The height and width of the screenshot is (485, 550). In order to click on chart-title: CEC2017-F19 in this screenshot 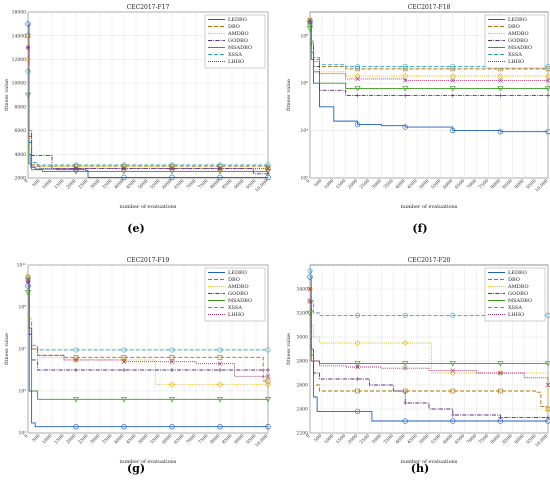, I will do `click(148, 260)`.